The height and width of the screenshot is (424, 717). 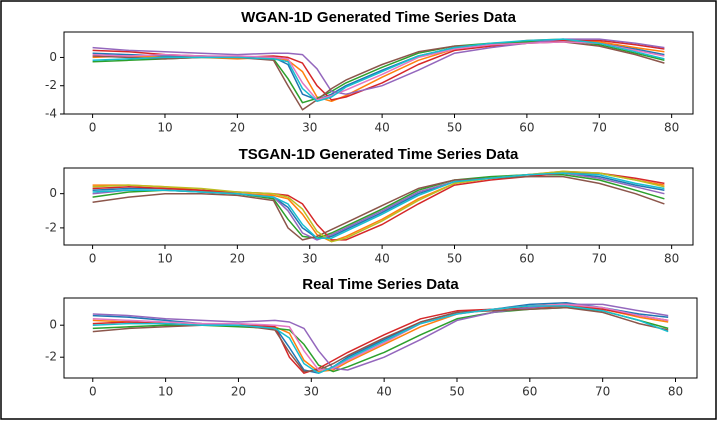 I want to click on chart-title: TSGAN-1D Generated Time Series Data, so click(x=379, y=154).